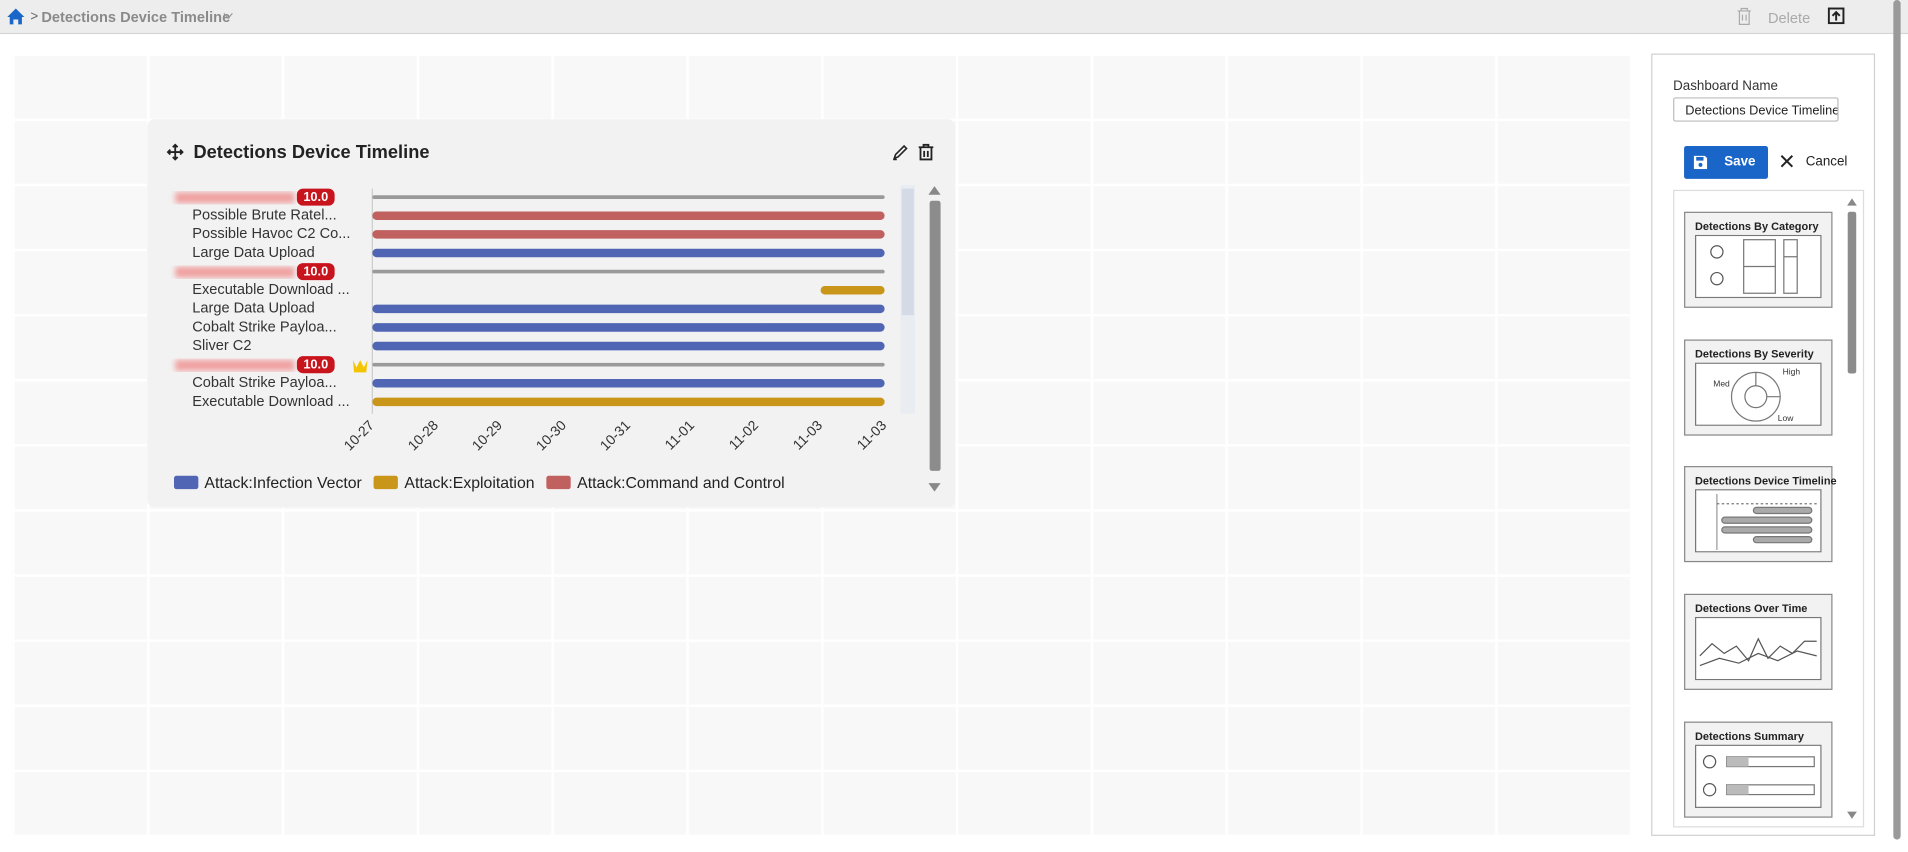 Image resolution: width=1908 pixels, height=852 pixels. I want to click on page-scrollbar, so click(1897, 420).